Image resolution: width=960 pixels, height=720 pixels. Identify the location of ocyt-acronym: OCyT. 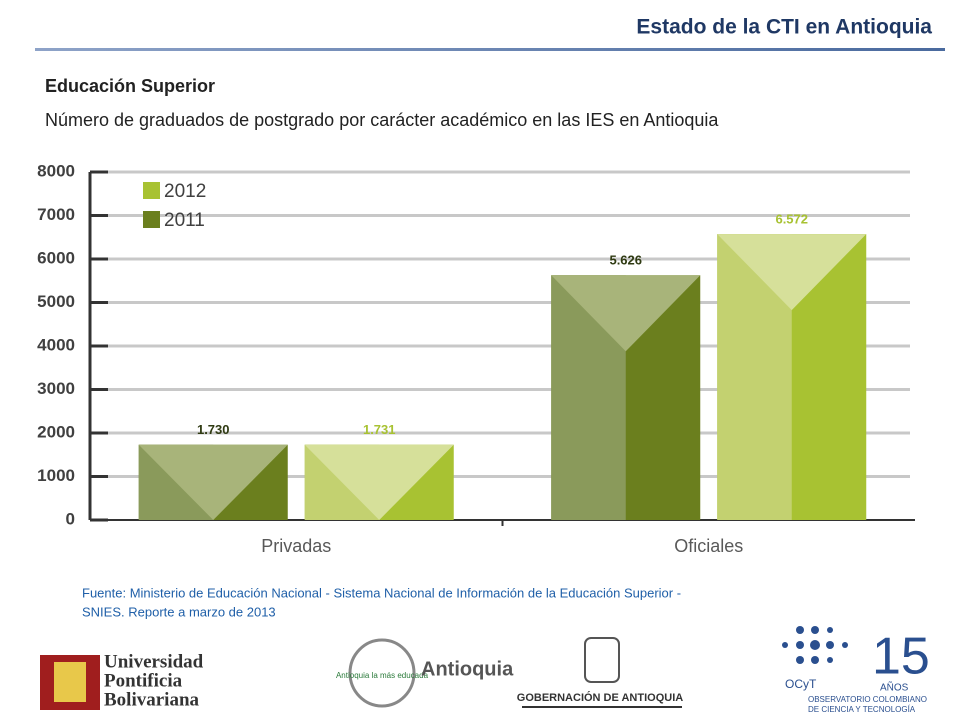
(801, 684).